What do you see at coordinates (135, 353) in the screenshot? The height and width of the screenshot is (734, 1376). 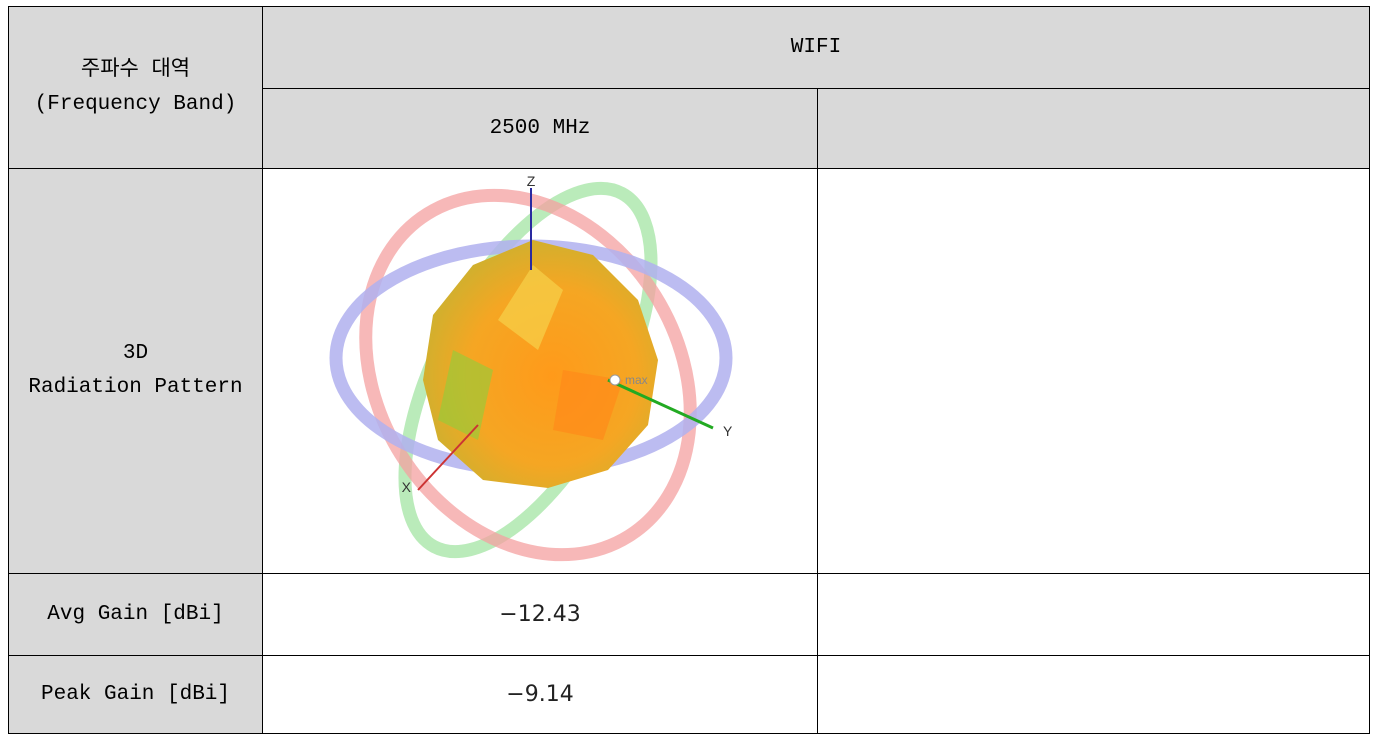 I see `pattern-line: 3D` at bounding box center [135, 353].